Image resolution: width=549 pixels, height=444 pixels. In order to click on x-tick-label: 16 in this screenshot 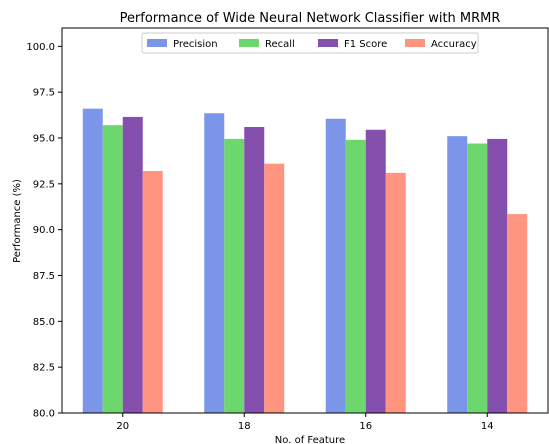, I will do `click(365, 426)`.